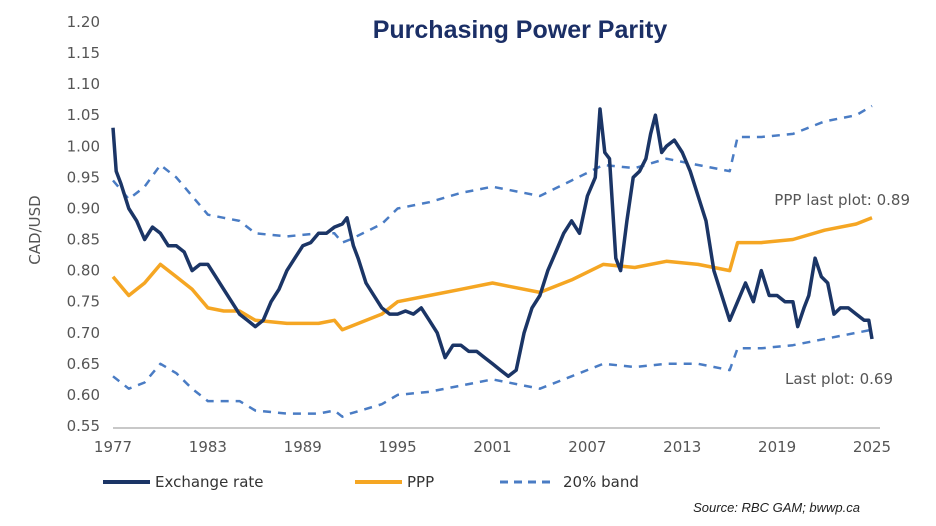 This screenshot has height=526, width=936. I want to click on legend-label-exchange: Exchange rate, so click(209, 482).